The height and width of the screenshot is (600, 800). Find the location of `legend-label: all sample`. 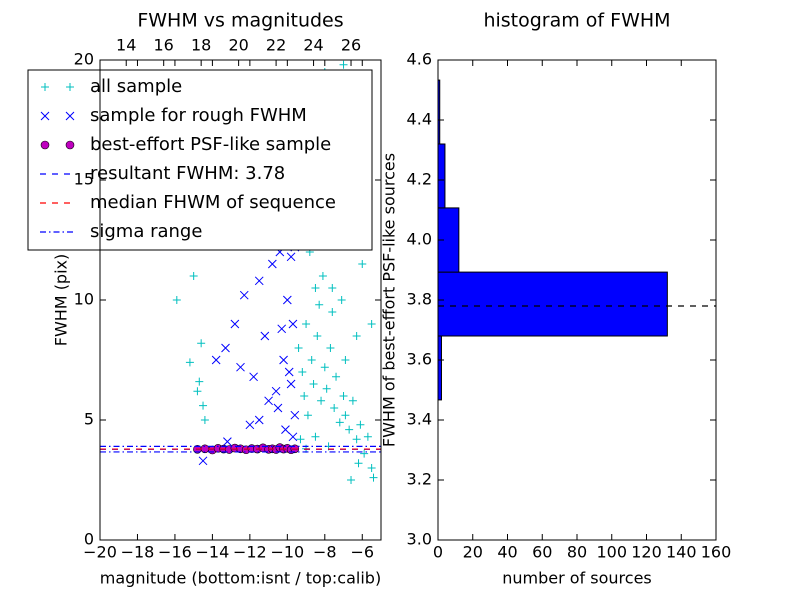

legend-label: all sample is located at coordinates (136, 86).